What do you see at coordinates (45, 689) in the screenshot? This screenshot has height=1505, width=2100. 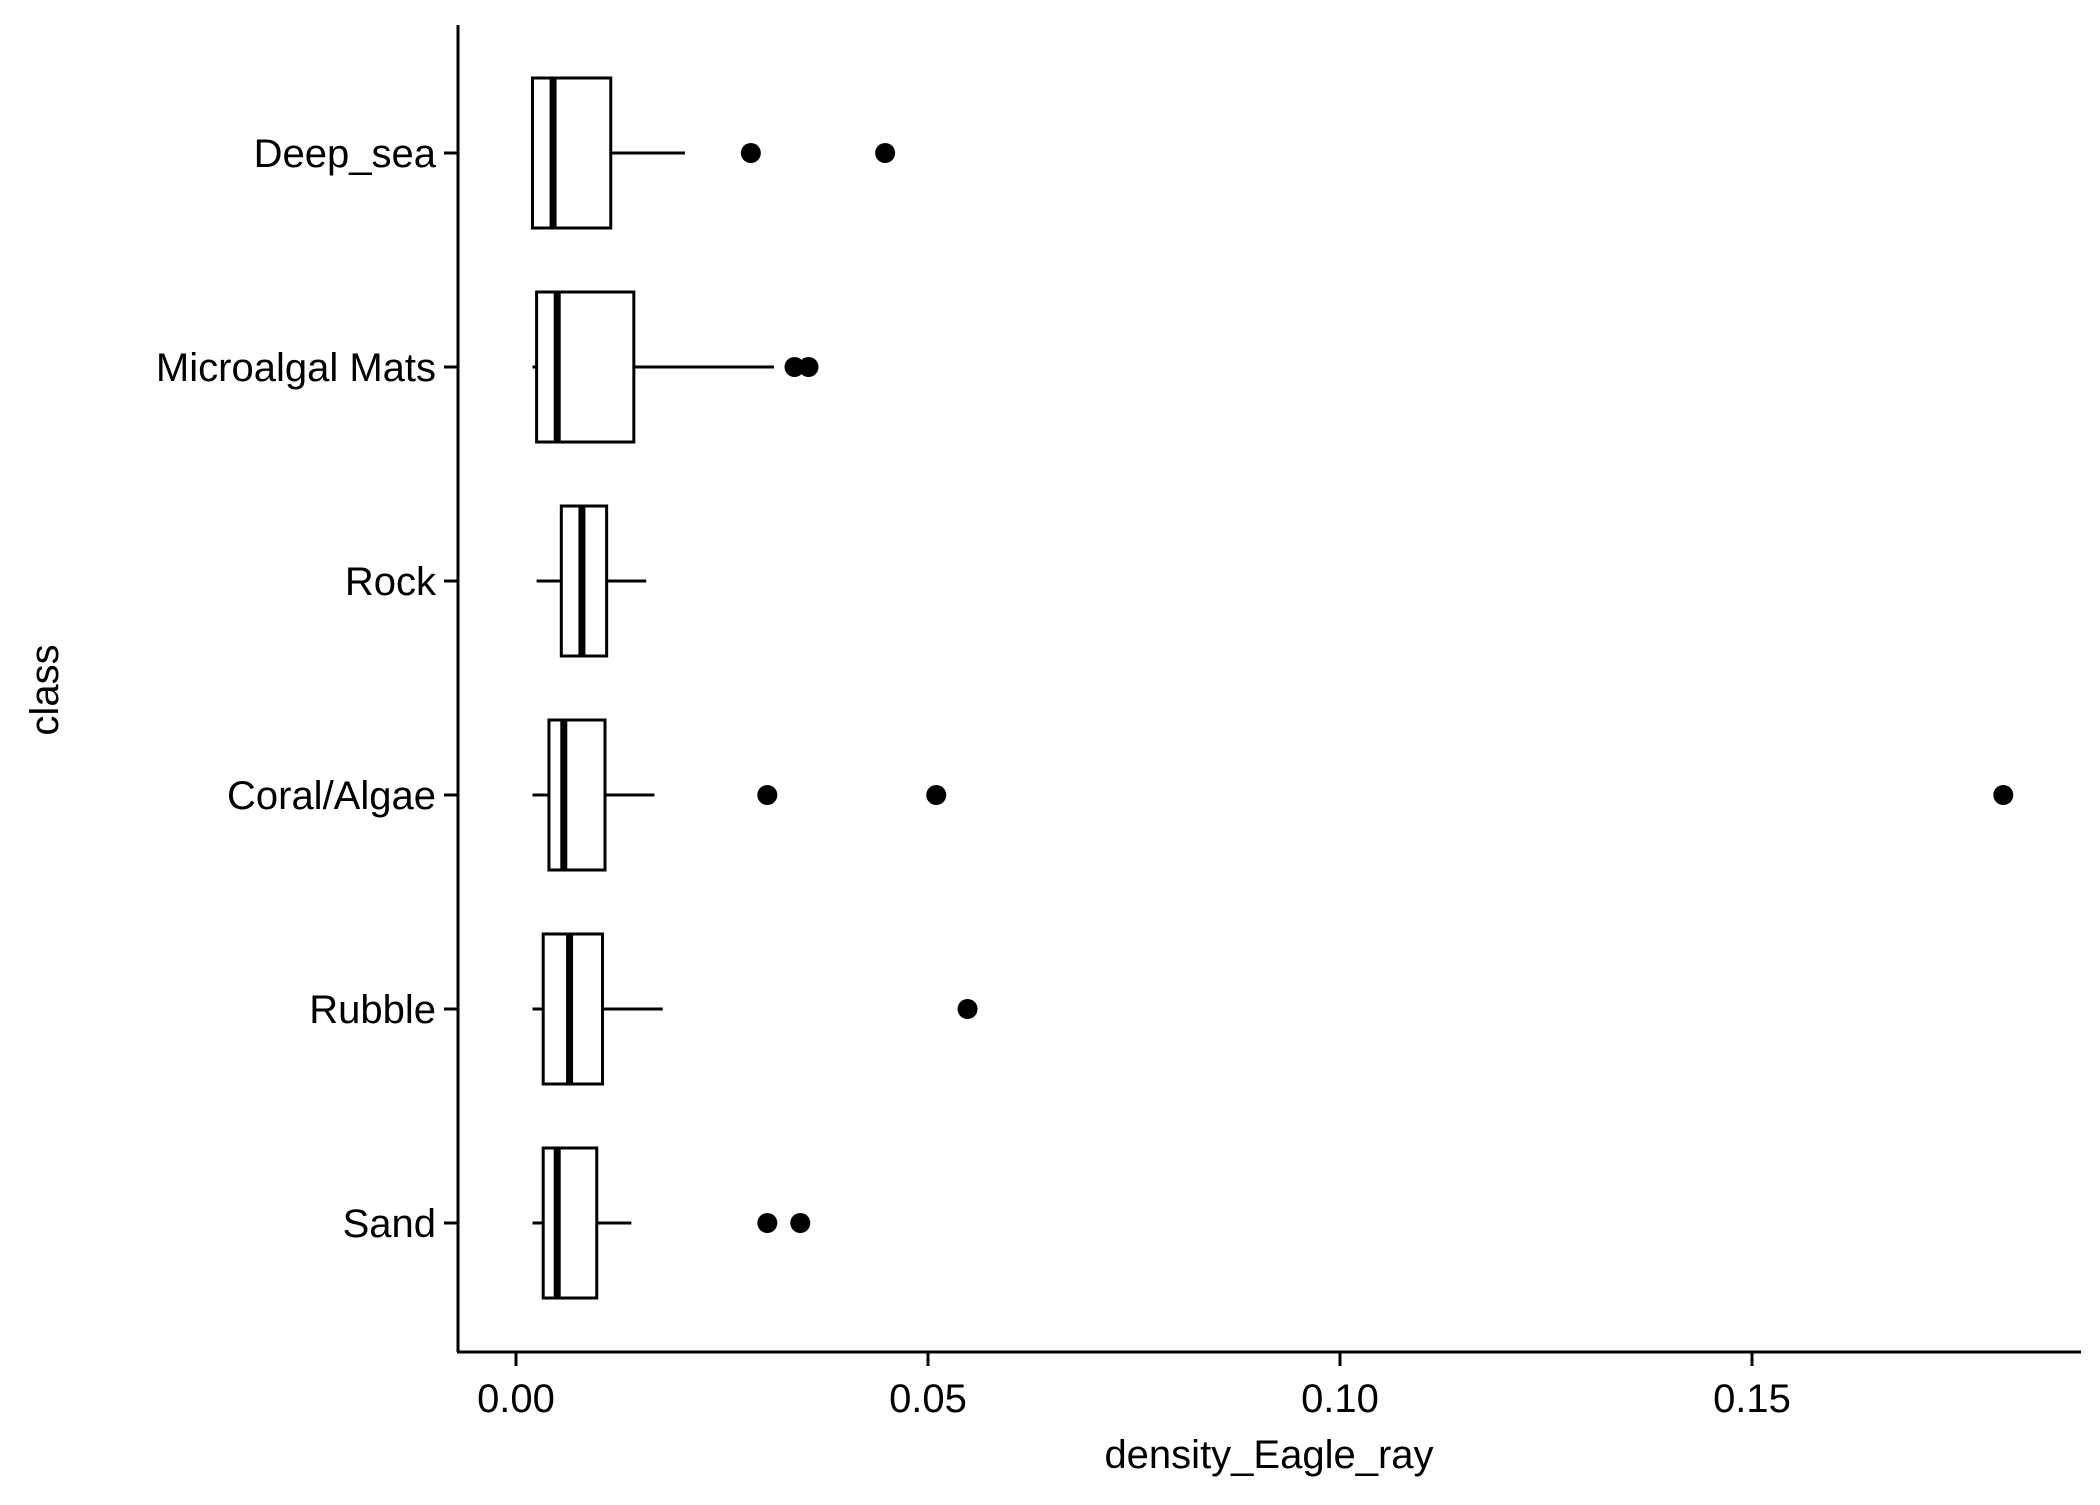 I see `y-axis-title: class` at bounding box center [45, 689].